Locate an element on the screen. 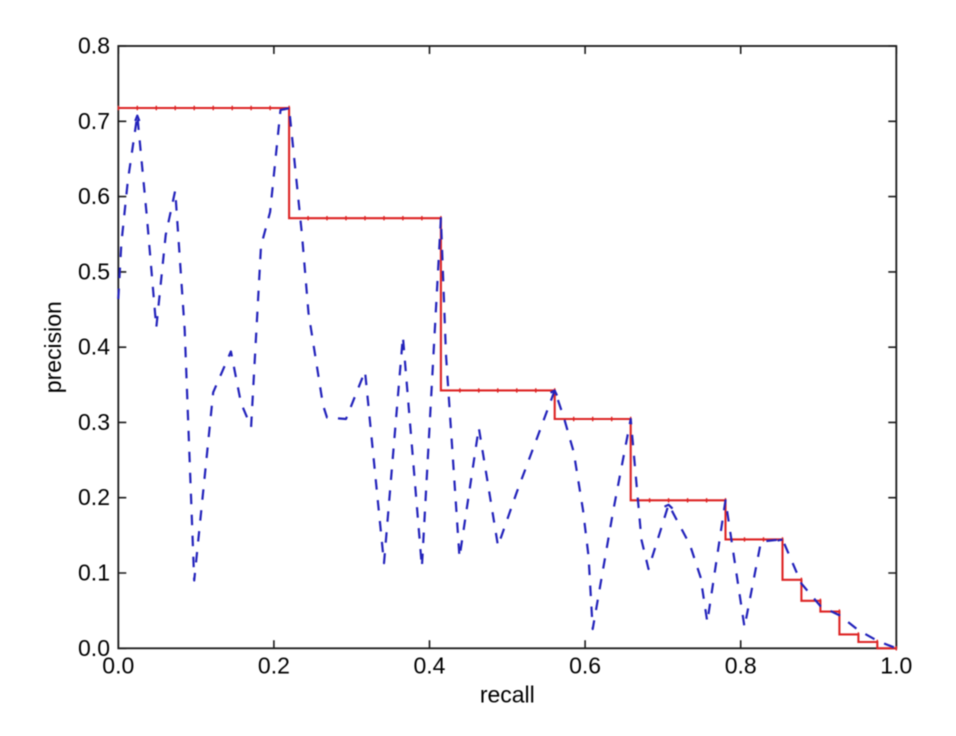 Image resolution: width=956 pixels, height=736 pixels. svg-text: recall is located at coordinates (507, 695).